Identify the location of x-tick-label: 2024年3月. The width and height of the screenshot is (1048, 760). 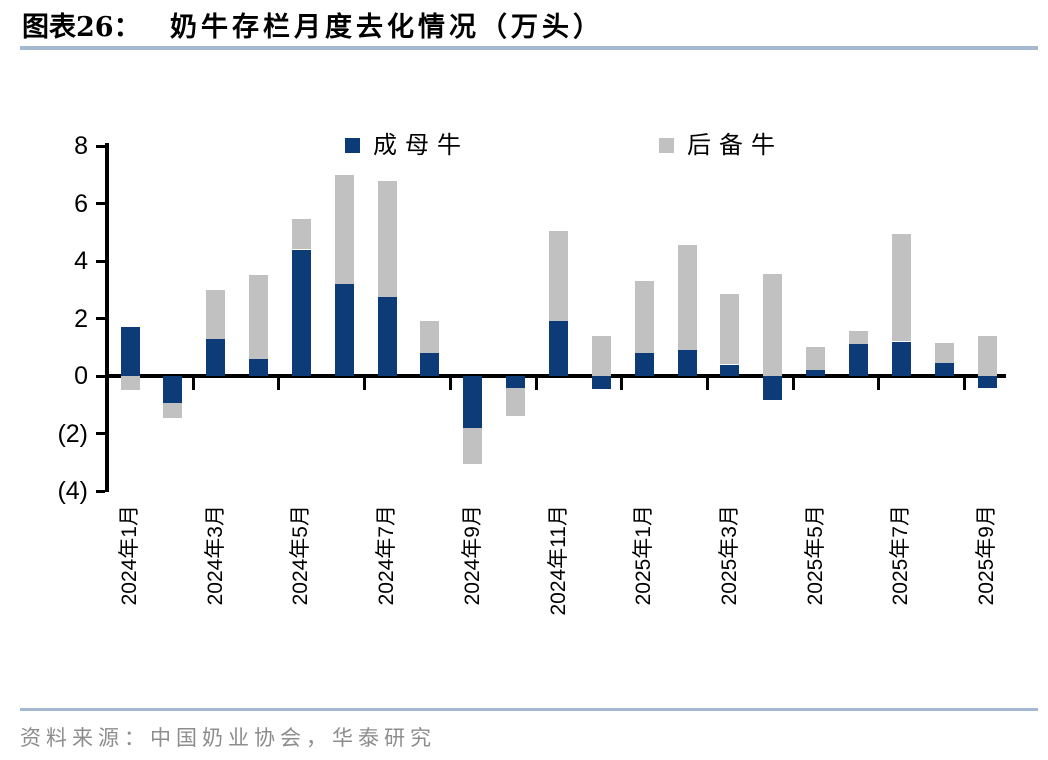
(215, 555).